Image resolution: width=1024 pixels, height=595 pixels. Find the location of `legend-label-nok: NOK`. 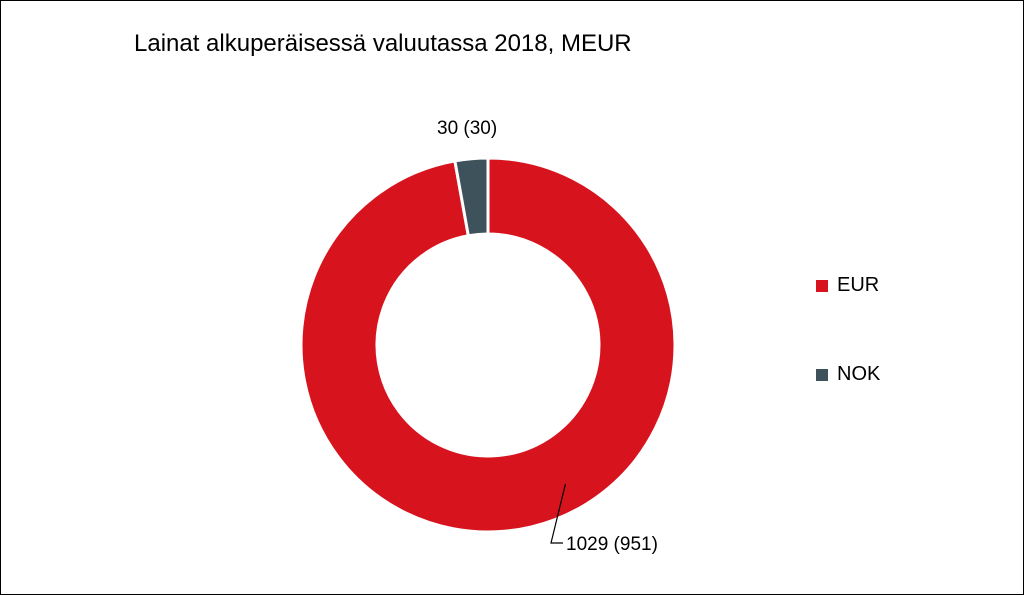

legend-label-nok: NOK is located at coordinates (859, 374).